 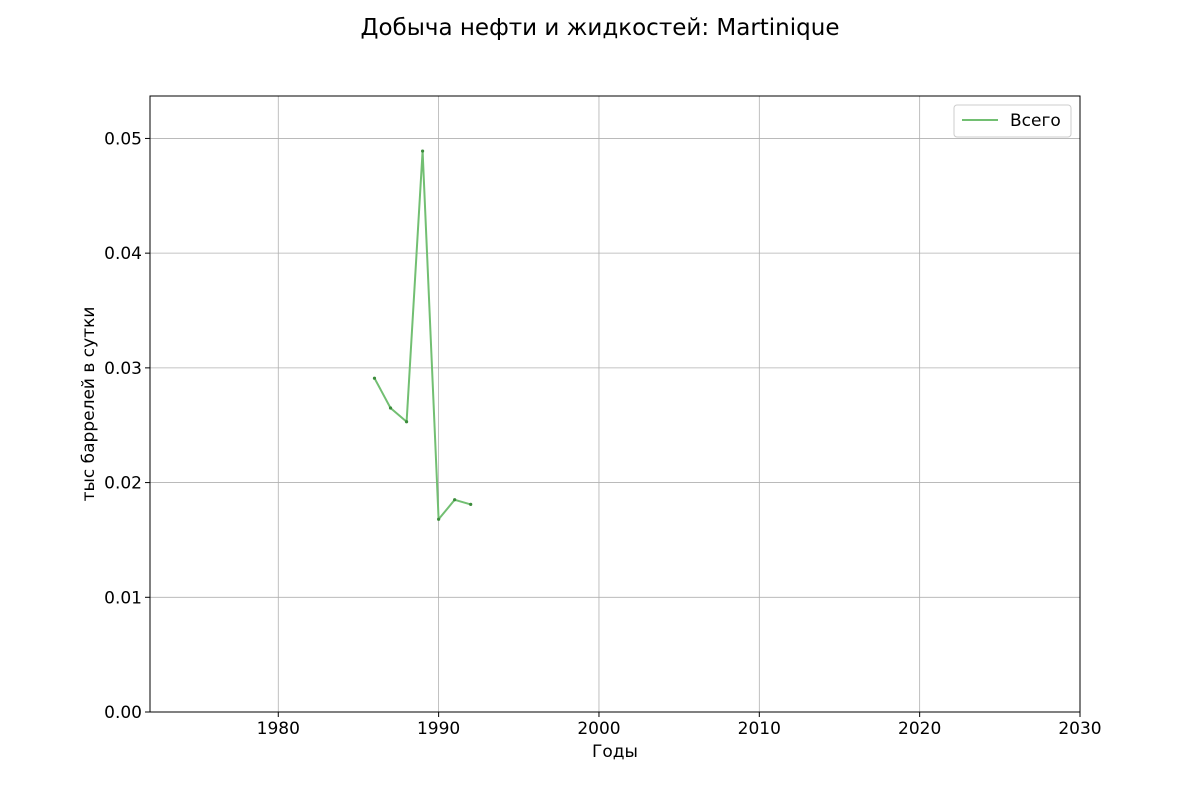 What do you see at coordinates (123, 484) in the screenshot?
I see `y-tick-label: 0.02` at bounding box center [123, 484].